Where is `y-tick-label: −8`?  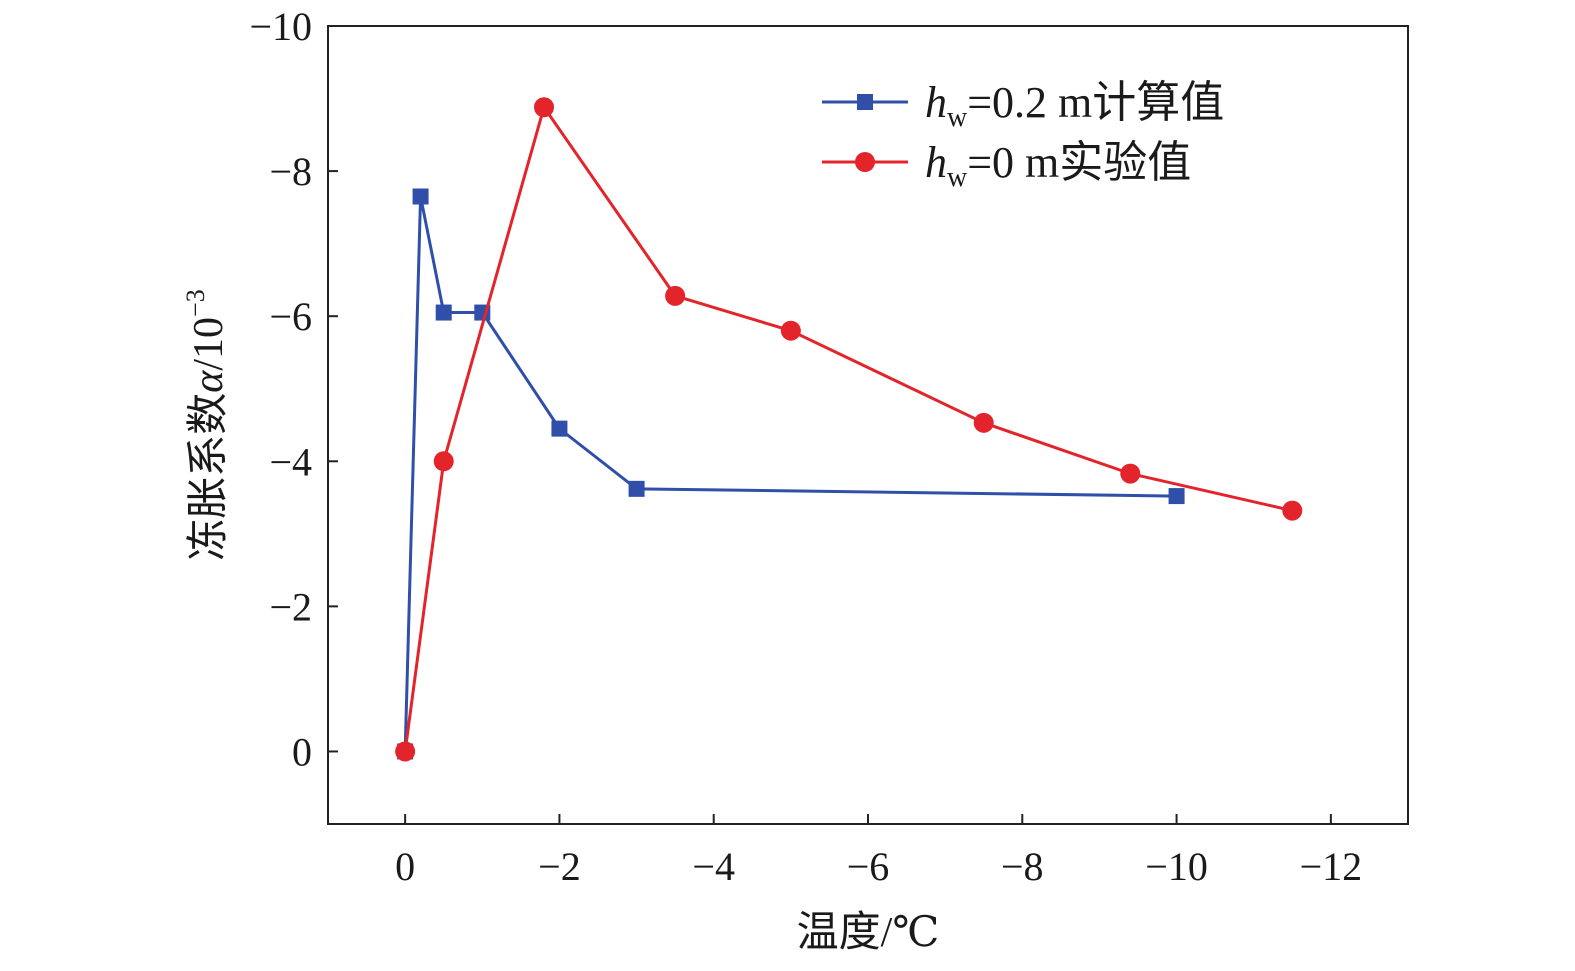 y-tick-label: −8 is located at coordinates (290, 171).